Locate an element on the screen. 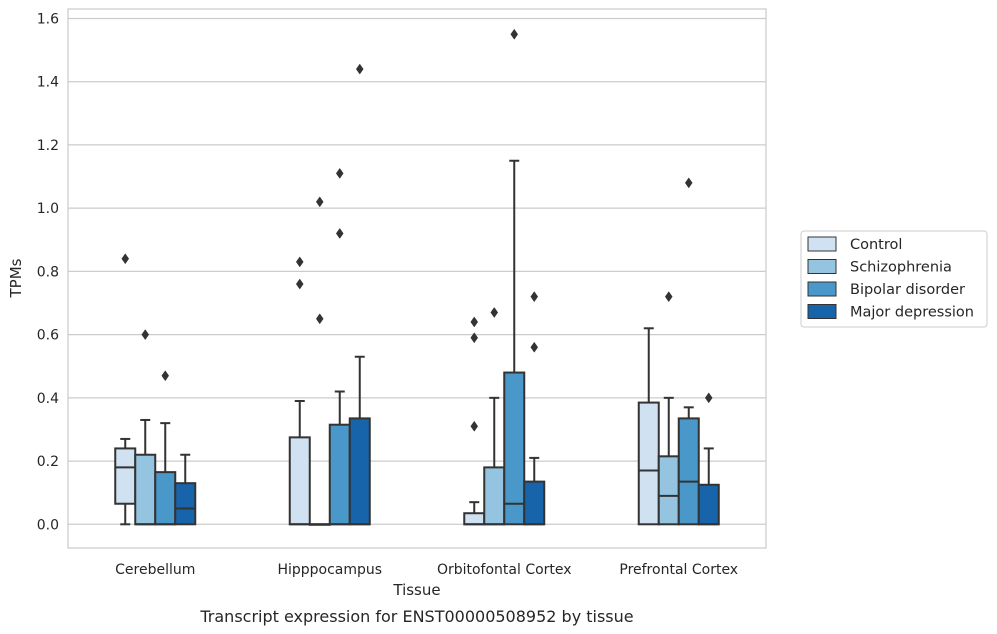 The width and height of the screenshot is (997, 634). x-tick-label: Orbitofontal Cortex is located at coordinates (504, 570).